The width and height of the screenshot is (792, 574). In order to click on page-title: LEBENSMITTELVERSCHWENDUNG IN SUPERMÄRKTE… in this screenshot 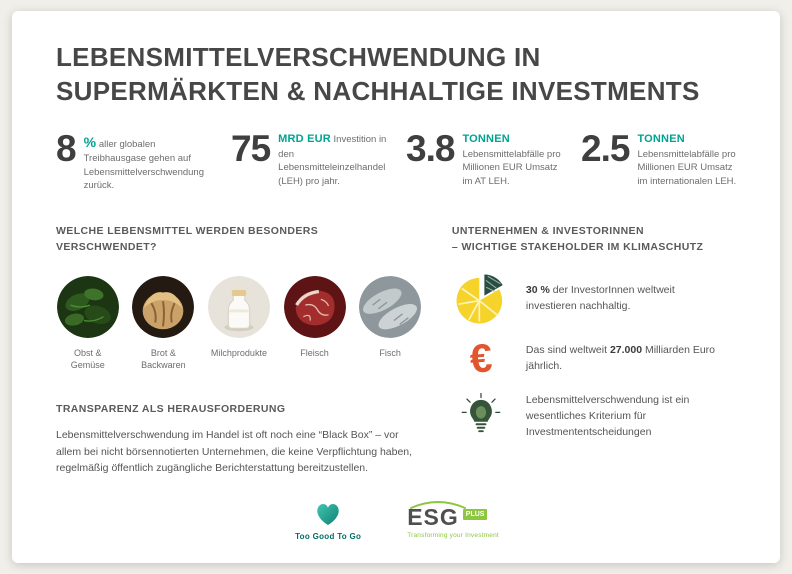, I will do `click(397, 75)`.